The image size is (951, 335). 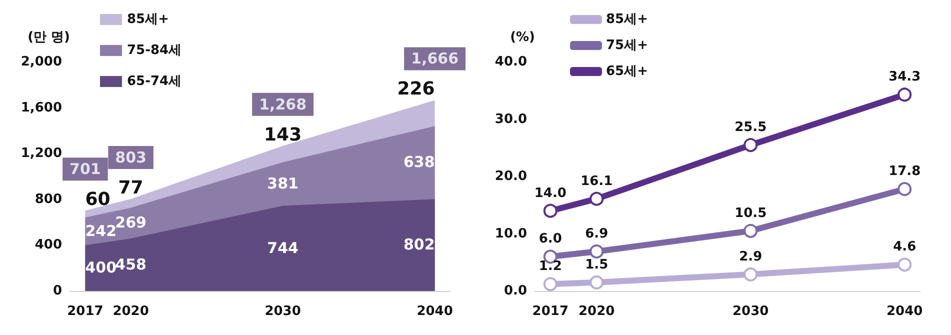 I want to click on data-label: 34.3, so click(x=904, y=77).